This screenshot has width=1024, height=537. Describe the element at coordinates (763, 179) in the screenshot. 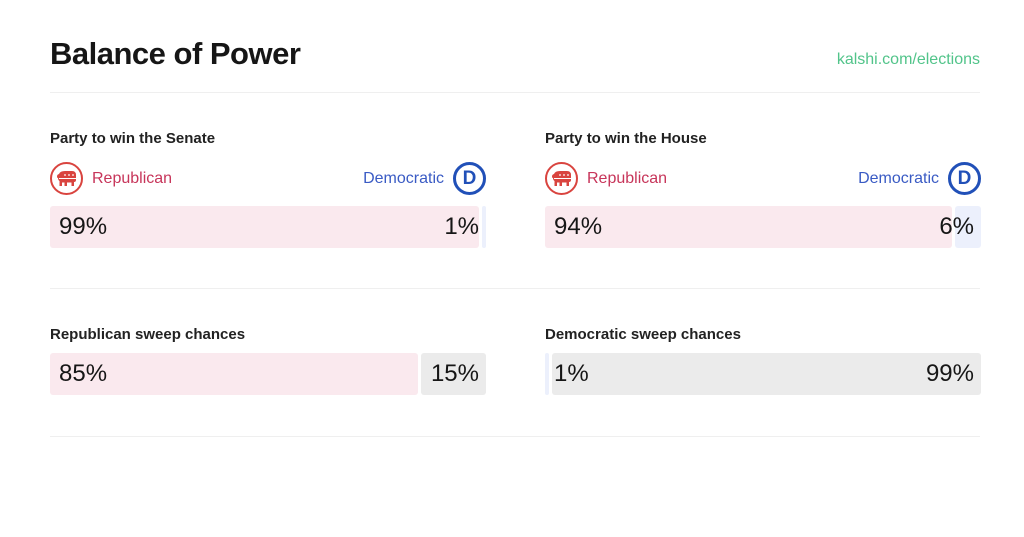

I see `house-party-row: Republican Democratic D` at that location.